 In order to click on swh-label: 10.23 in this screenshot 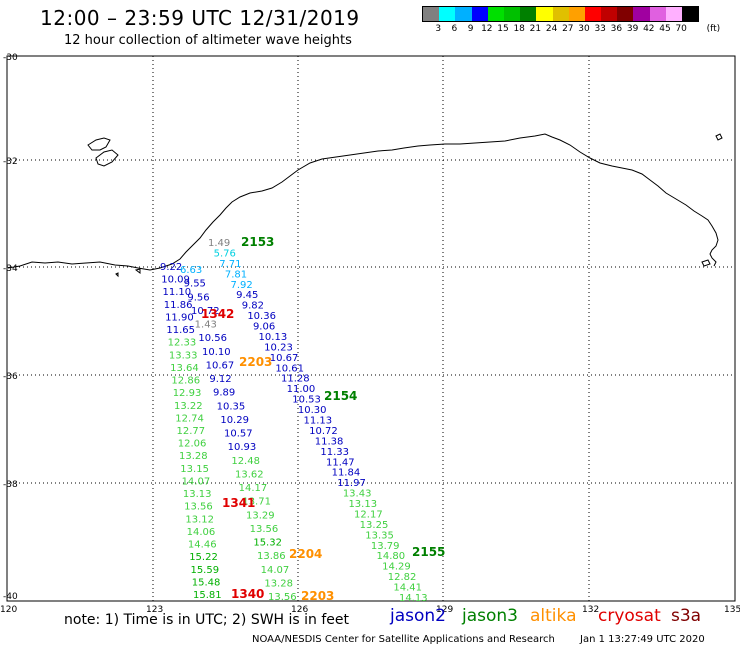, I will do `click(278, 347)`.